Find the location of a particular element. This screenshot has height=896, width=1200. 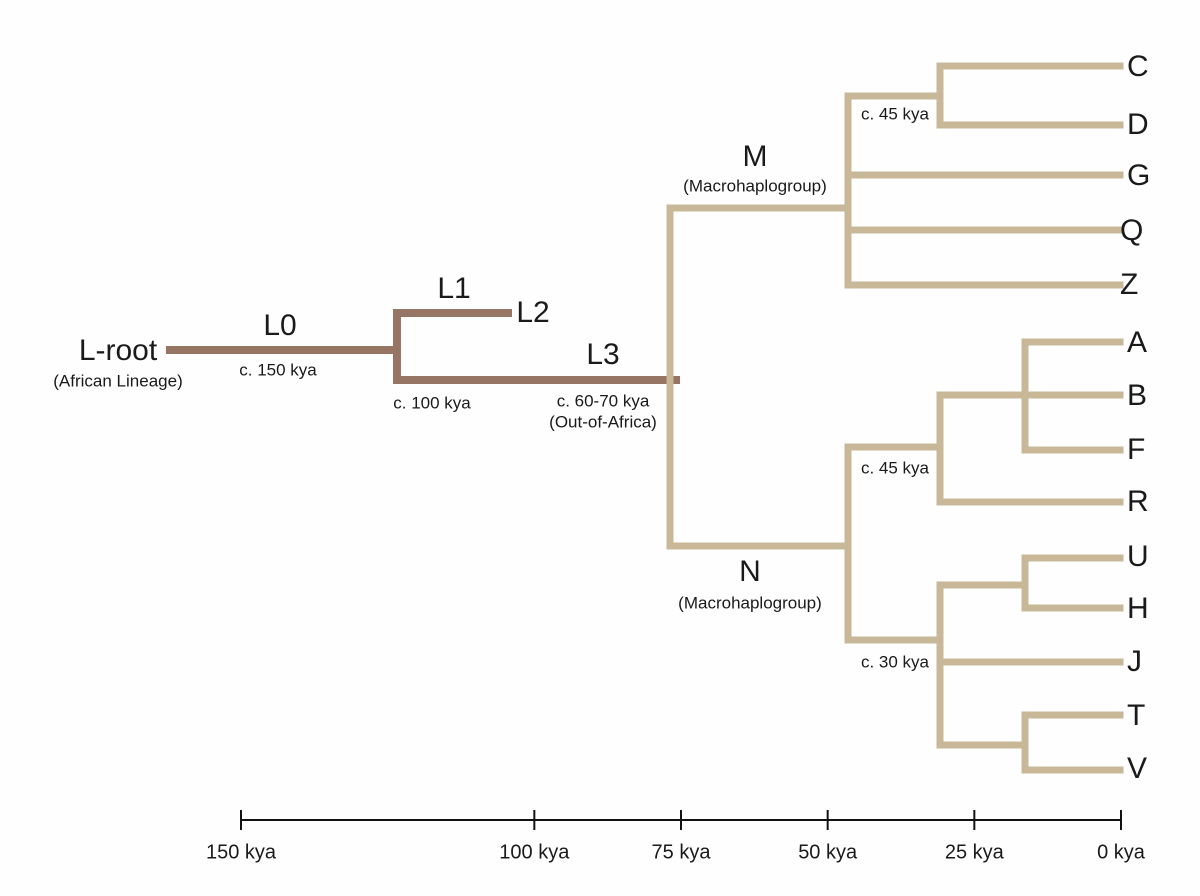

root-label: L-root is located at coordinates (118, 350).